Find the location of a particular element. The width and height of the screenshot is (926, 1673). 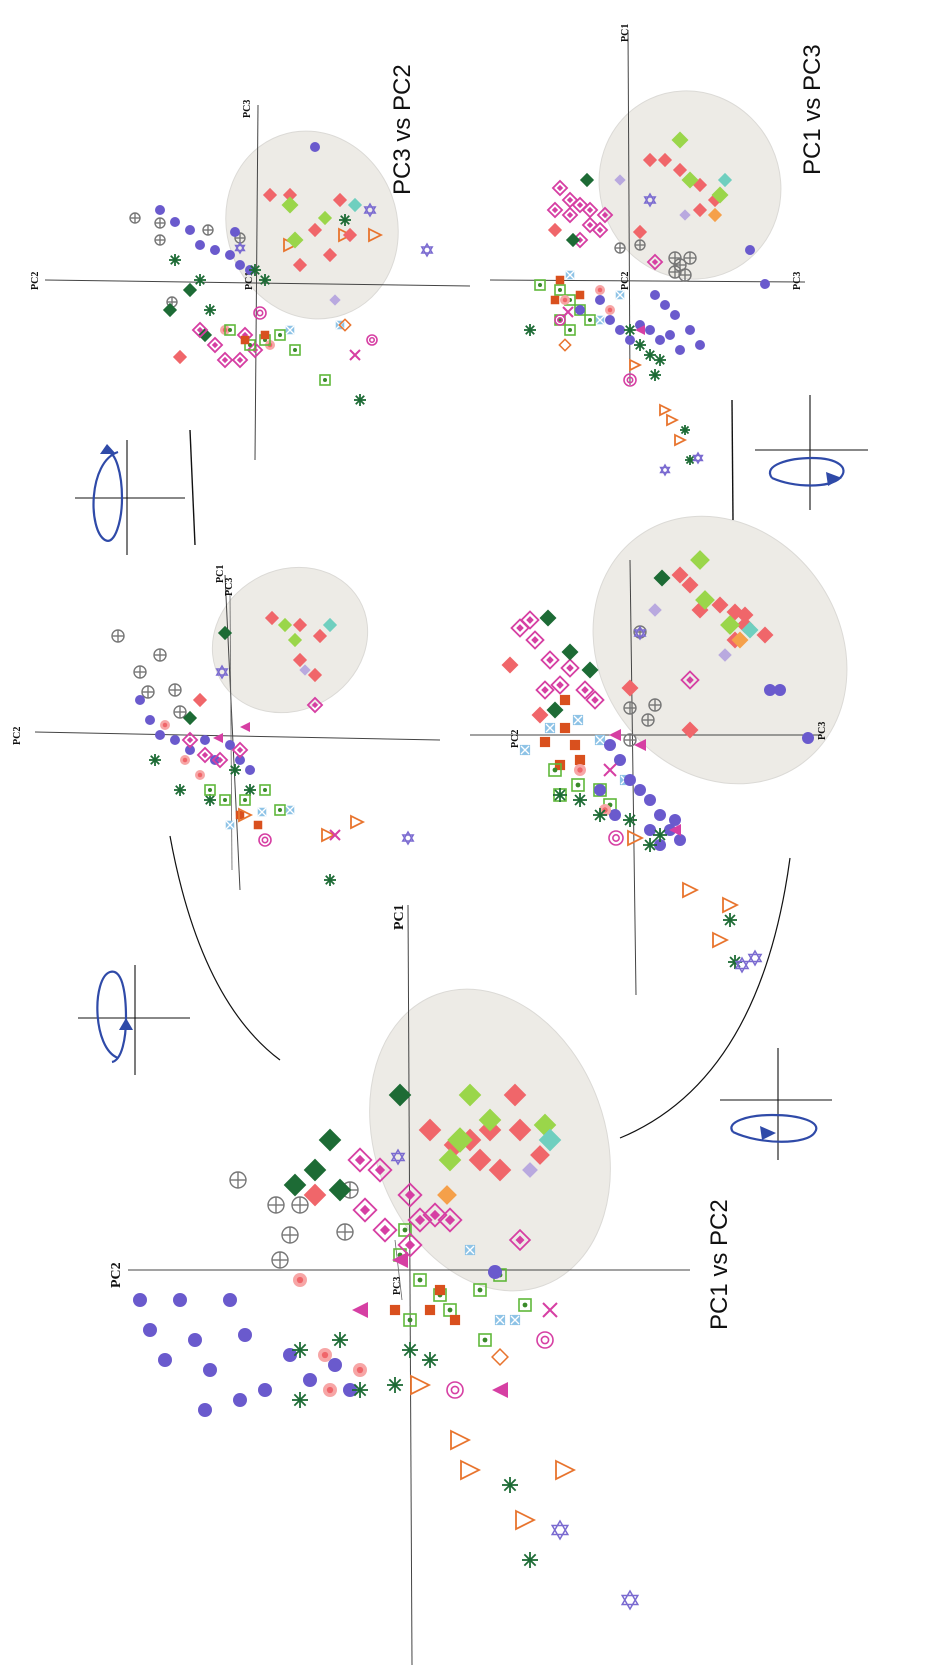

panel-intermediate-1: PC1 PC2 PC3 is located at coordinates (226, 728).